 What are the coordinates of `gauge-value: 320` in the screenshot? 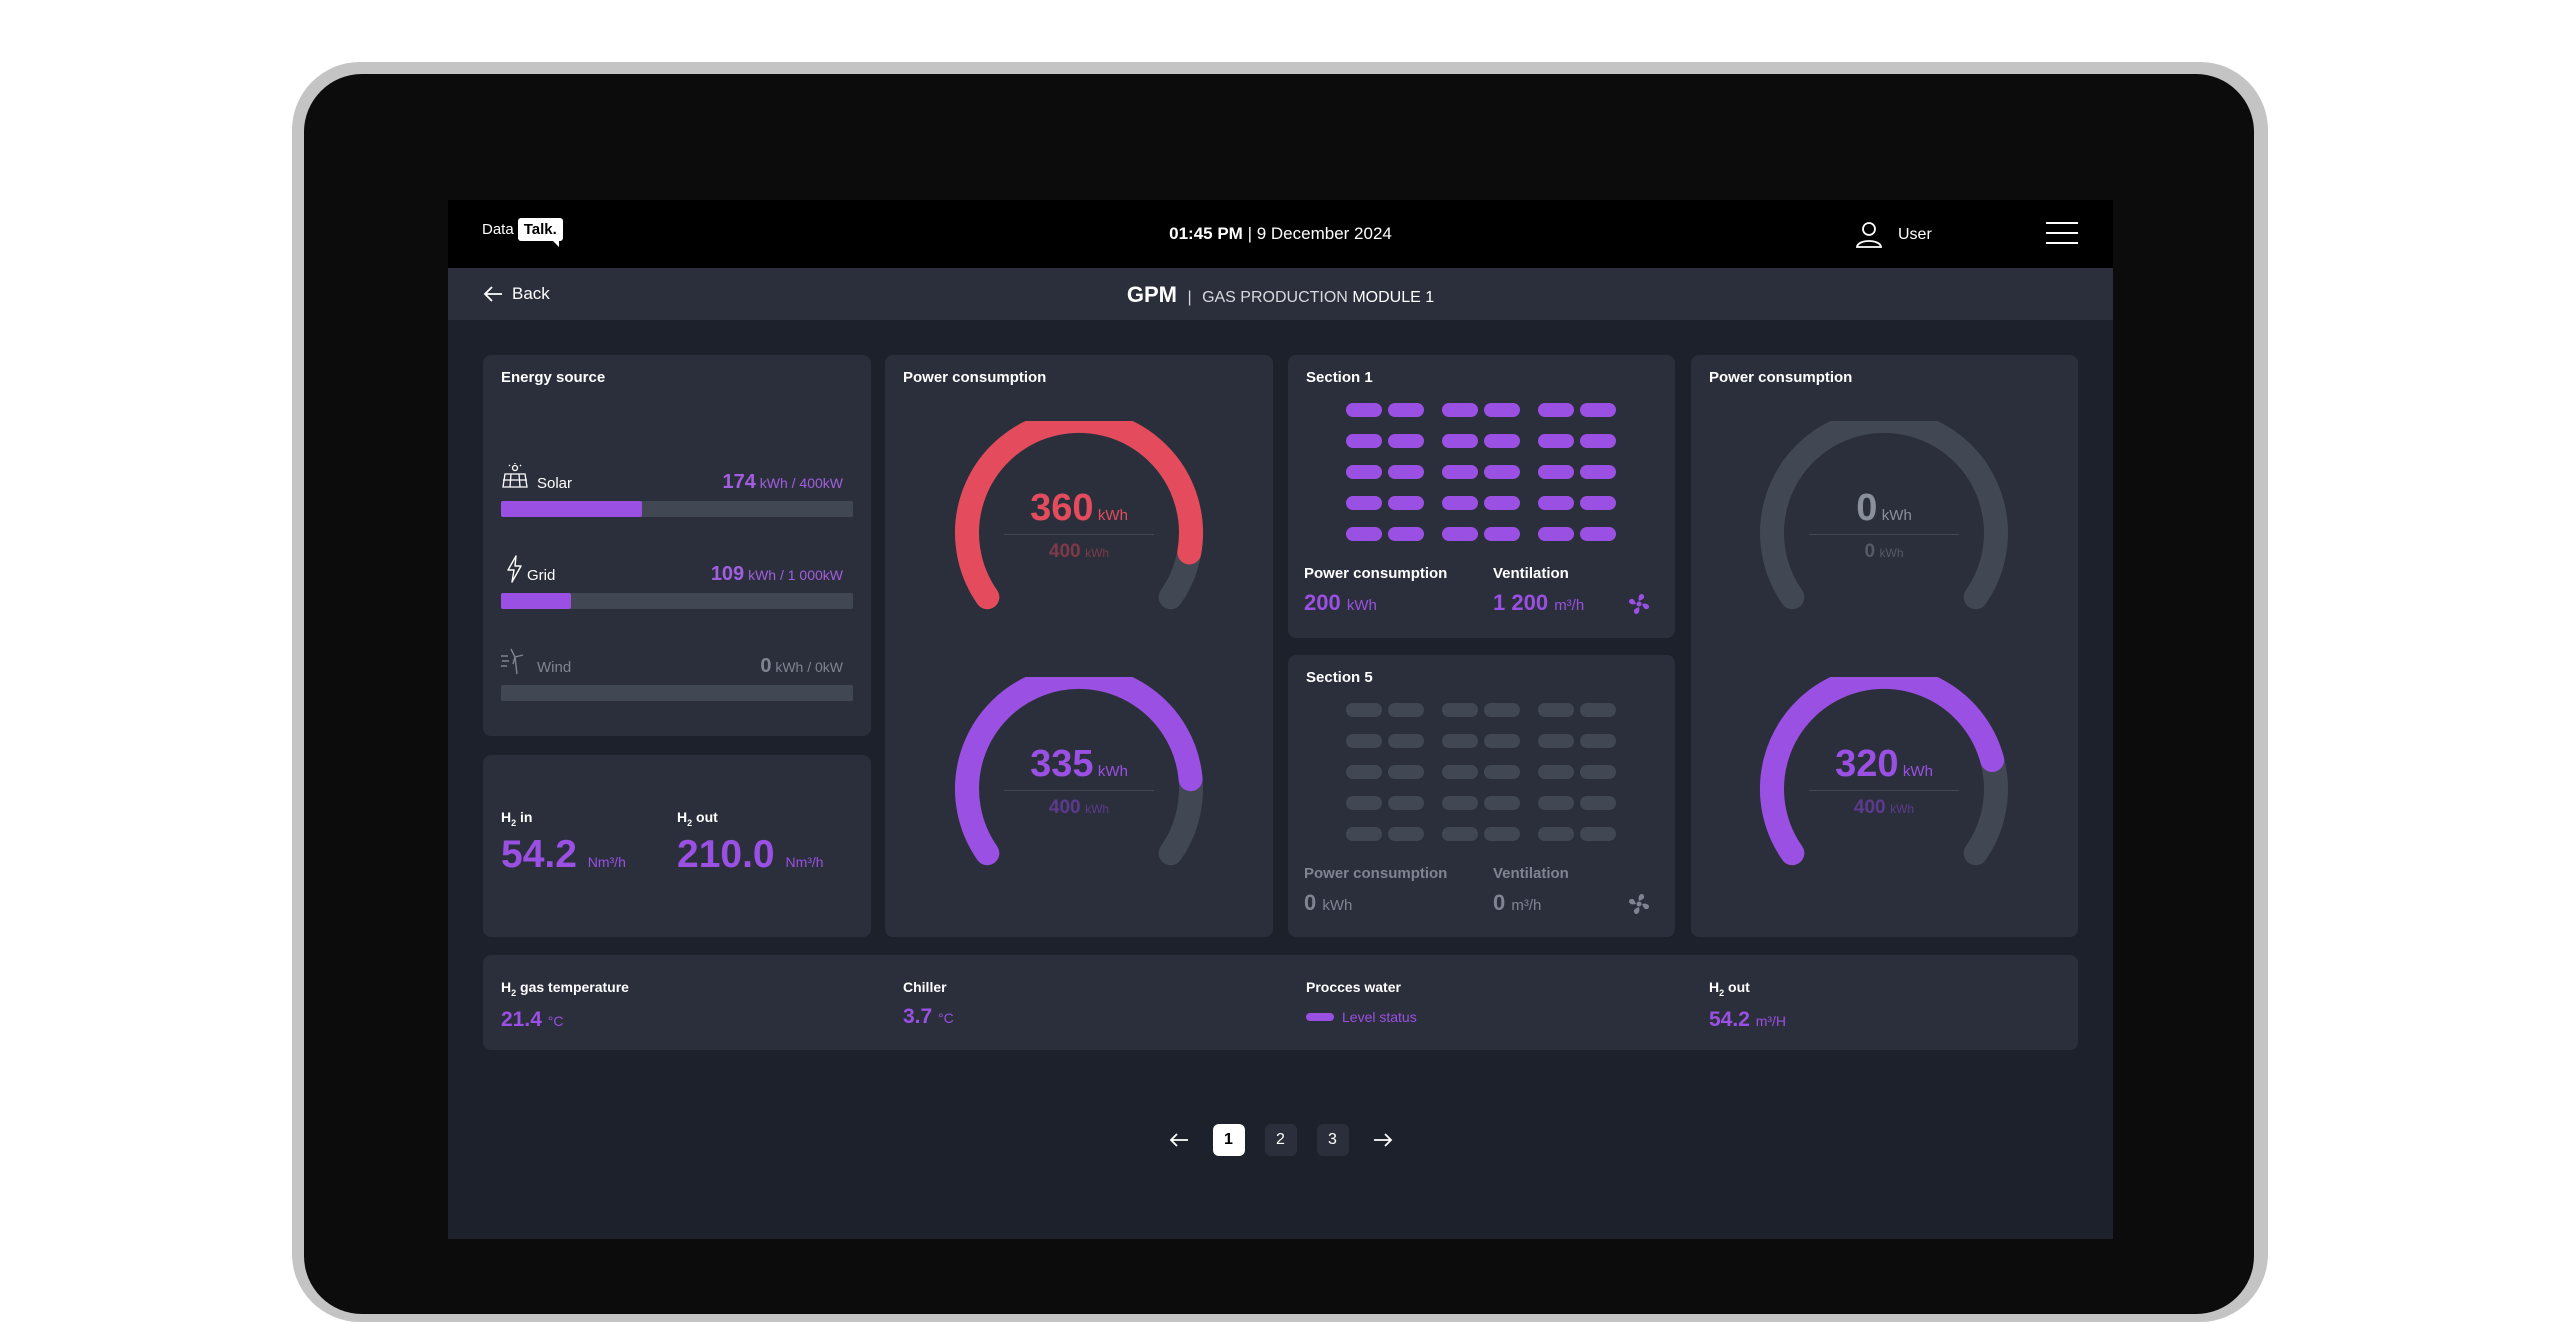 It's located at (1867, 764).